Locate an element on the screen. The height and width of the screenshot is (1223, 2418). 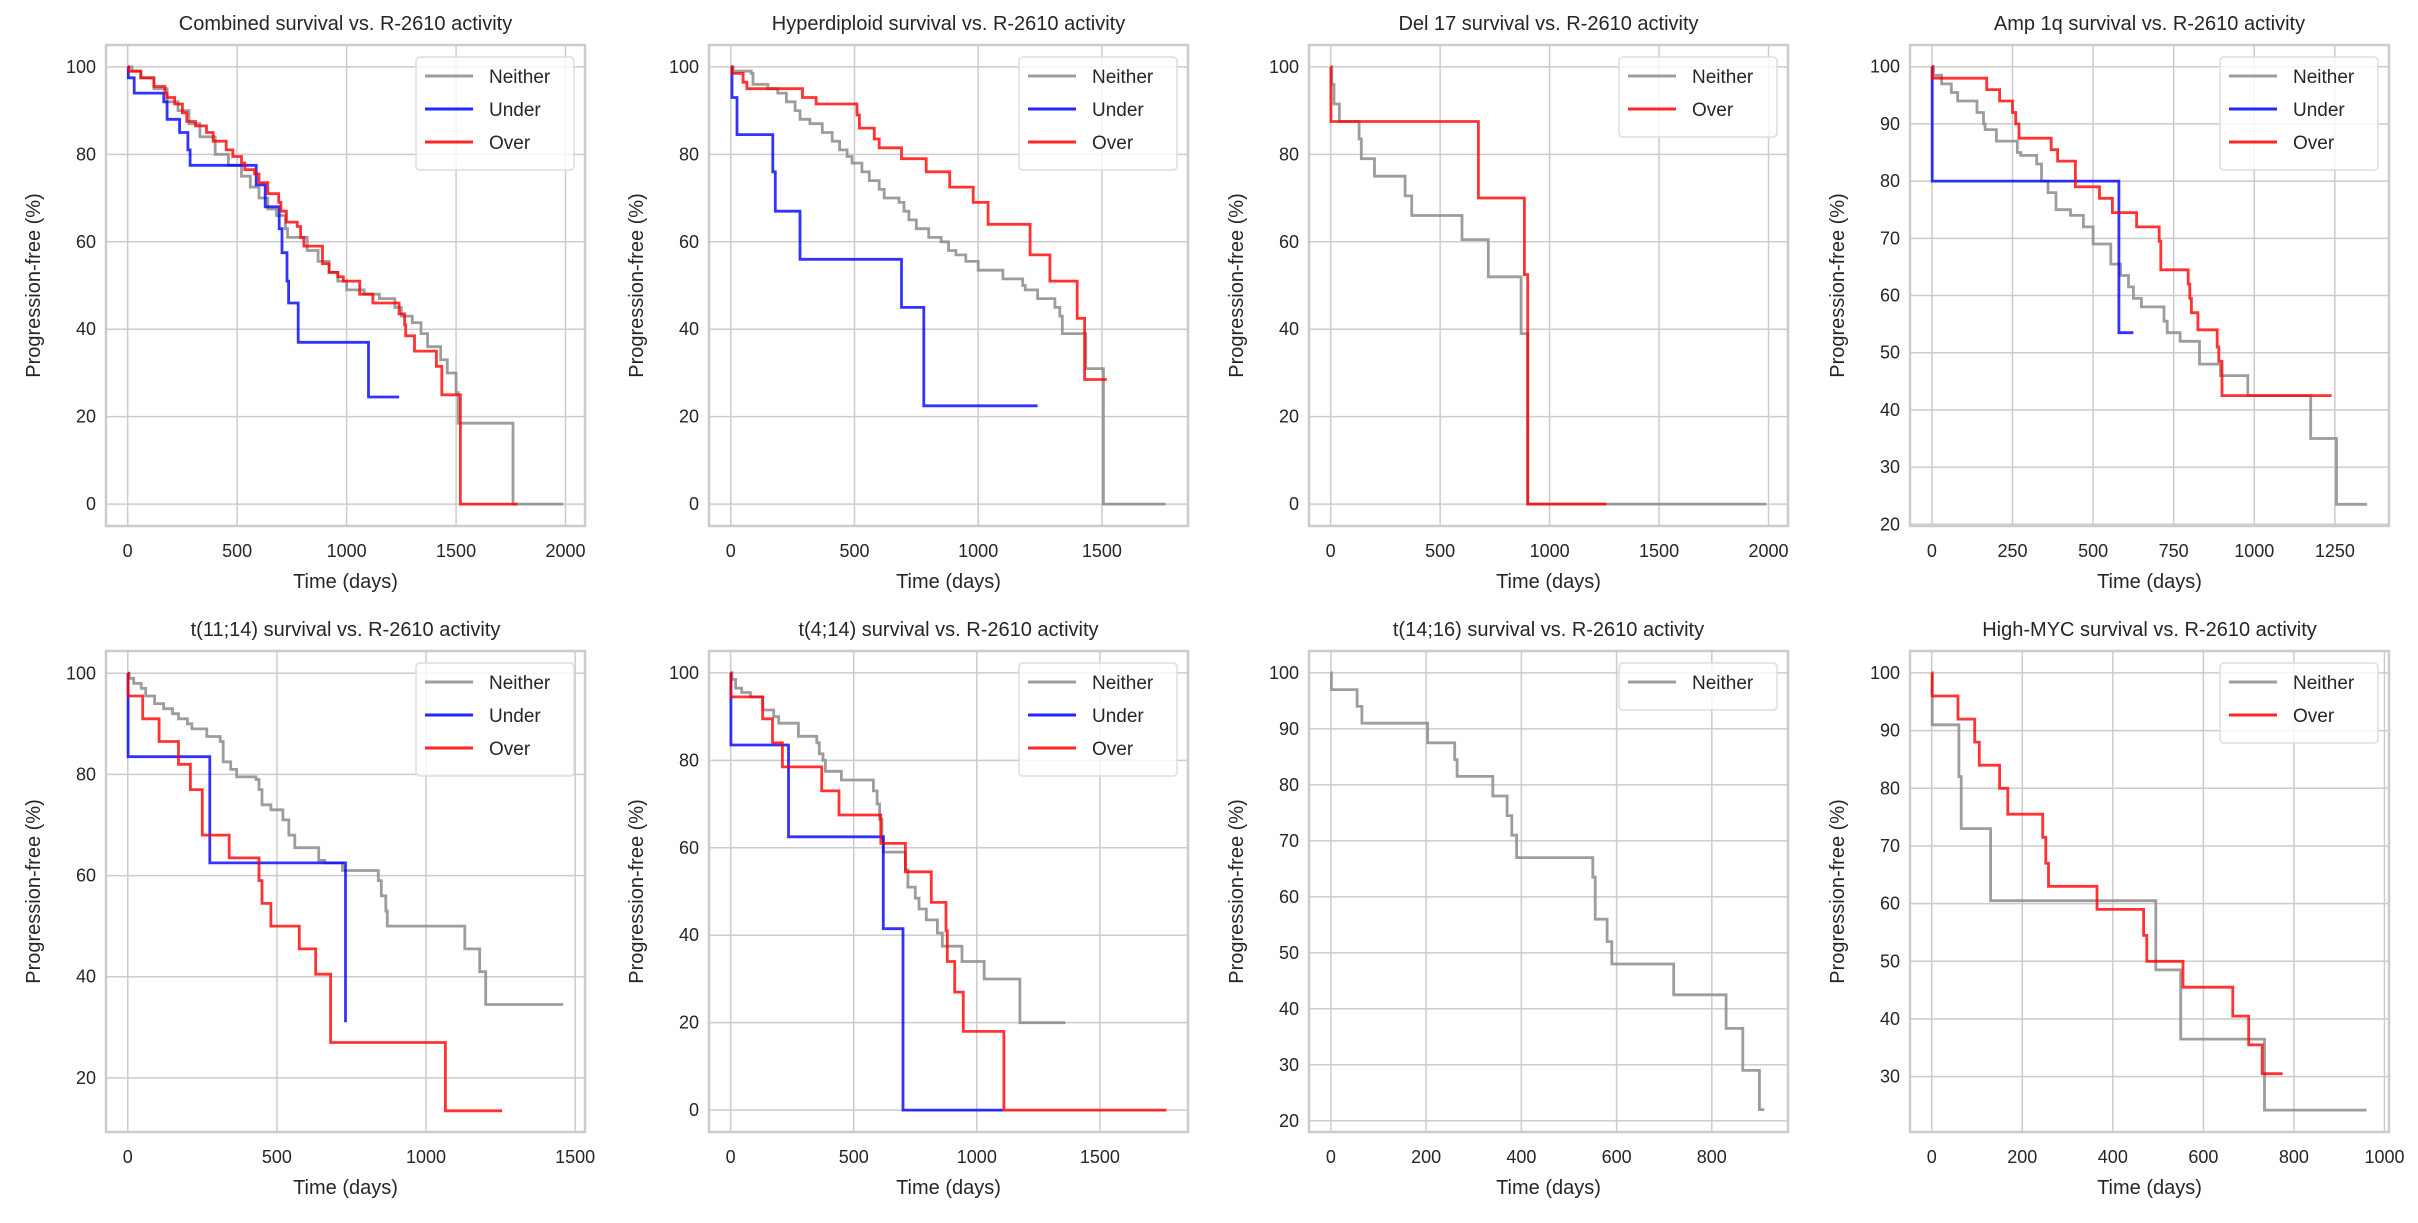
x-tick-label: 600 is located at coordinates (2203, 1157).